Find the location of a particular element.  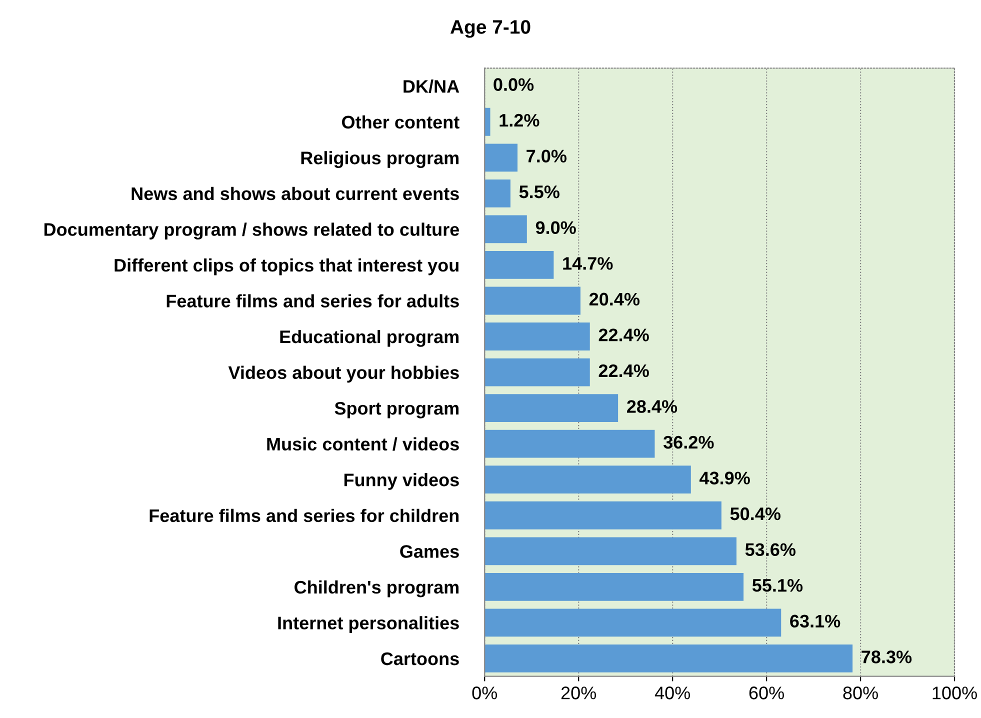

data-label: 0.0% is located at coordinates (514, 84).